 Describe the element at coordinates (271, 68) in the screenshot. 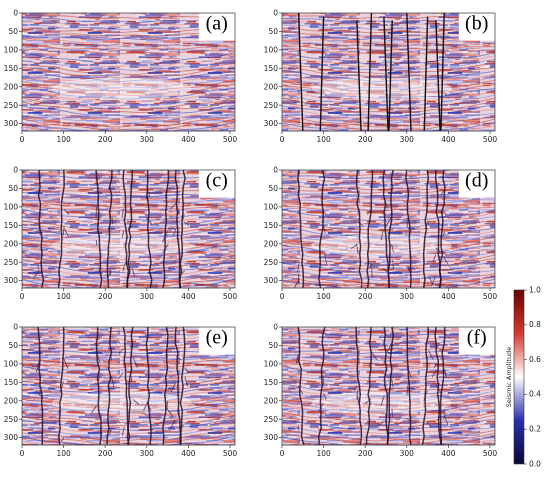

I see `y-tick-label: 150` at that location.